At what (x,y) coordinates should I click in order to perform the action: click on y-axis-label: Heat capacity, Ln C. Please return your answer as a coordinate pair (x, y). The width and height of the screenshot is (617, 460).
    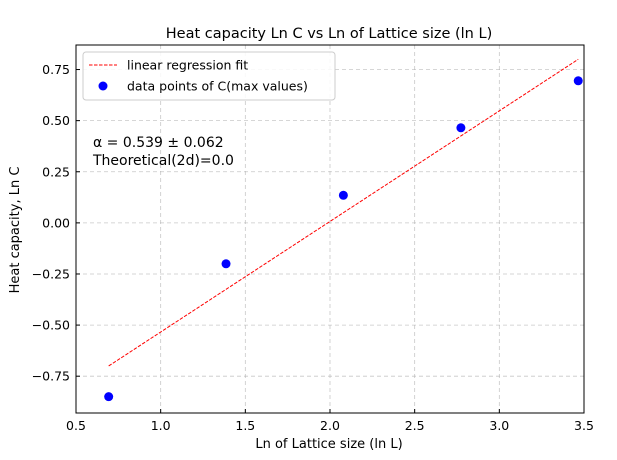
    Looking at the image, I should click on (15, 230).